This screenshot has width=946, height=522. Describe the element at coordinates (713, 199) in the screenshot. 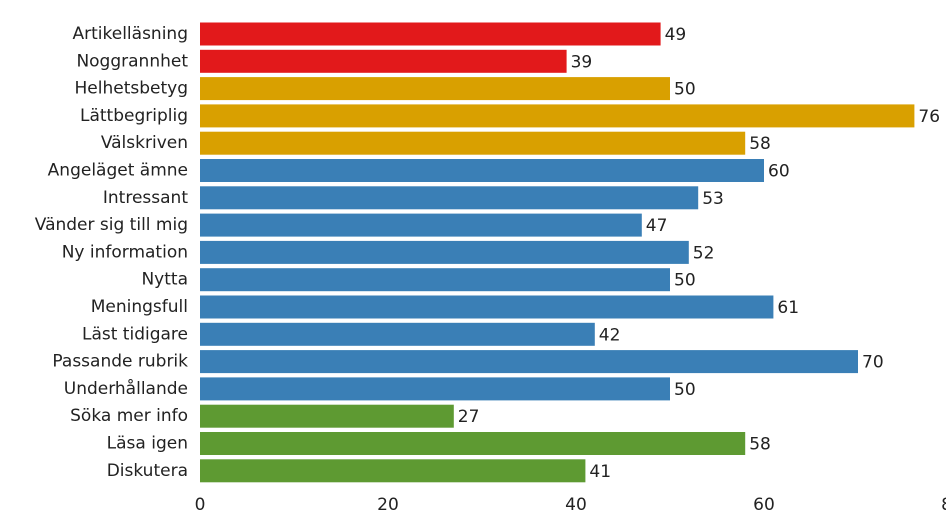

I see `value-label: 53` at that location.